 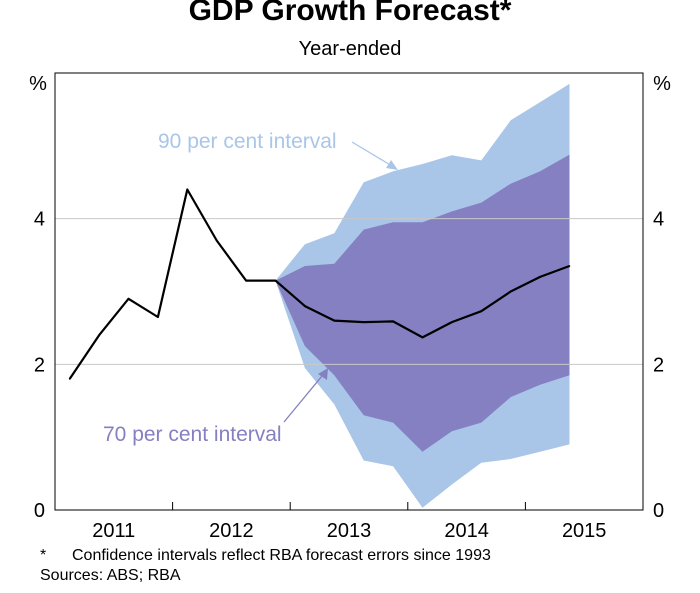 I want to click on annotation-70-arrowhead, so click(x=323, y=374).